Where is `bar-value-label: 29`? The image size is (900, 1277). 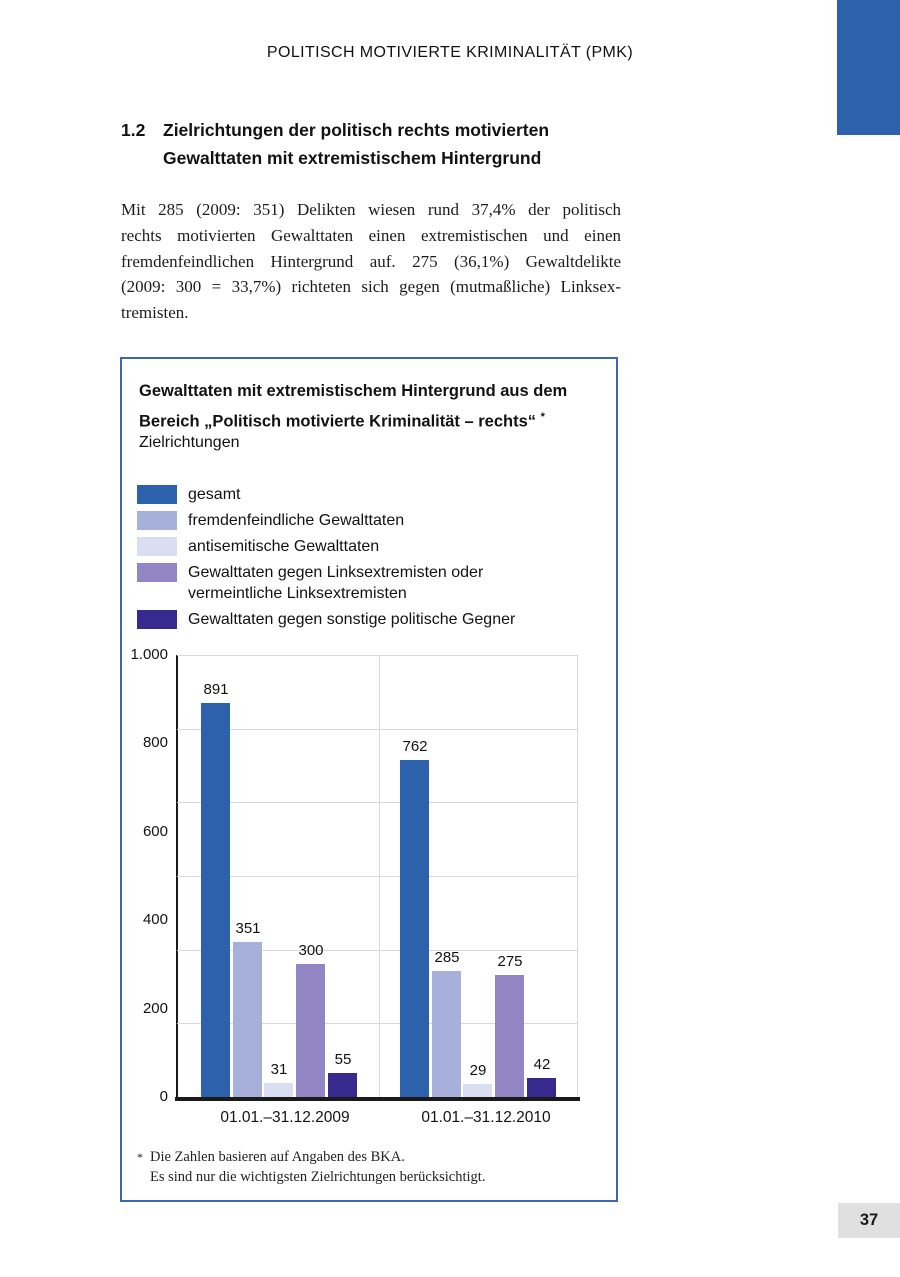
bar-value-label: 29 is located at coordinates (478, 1070).